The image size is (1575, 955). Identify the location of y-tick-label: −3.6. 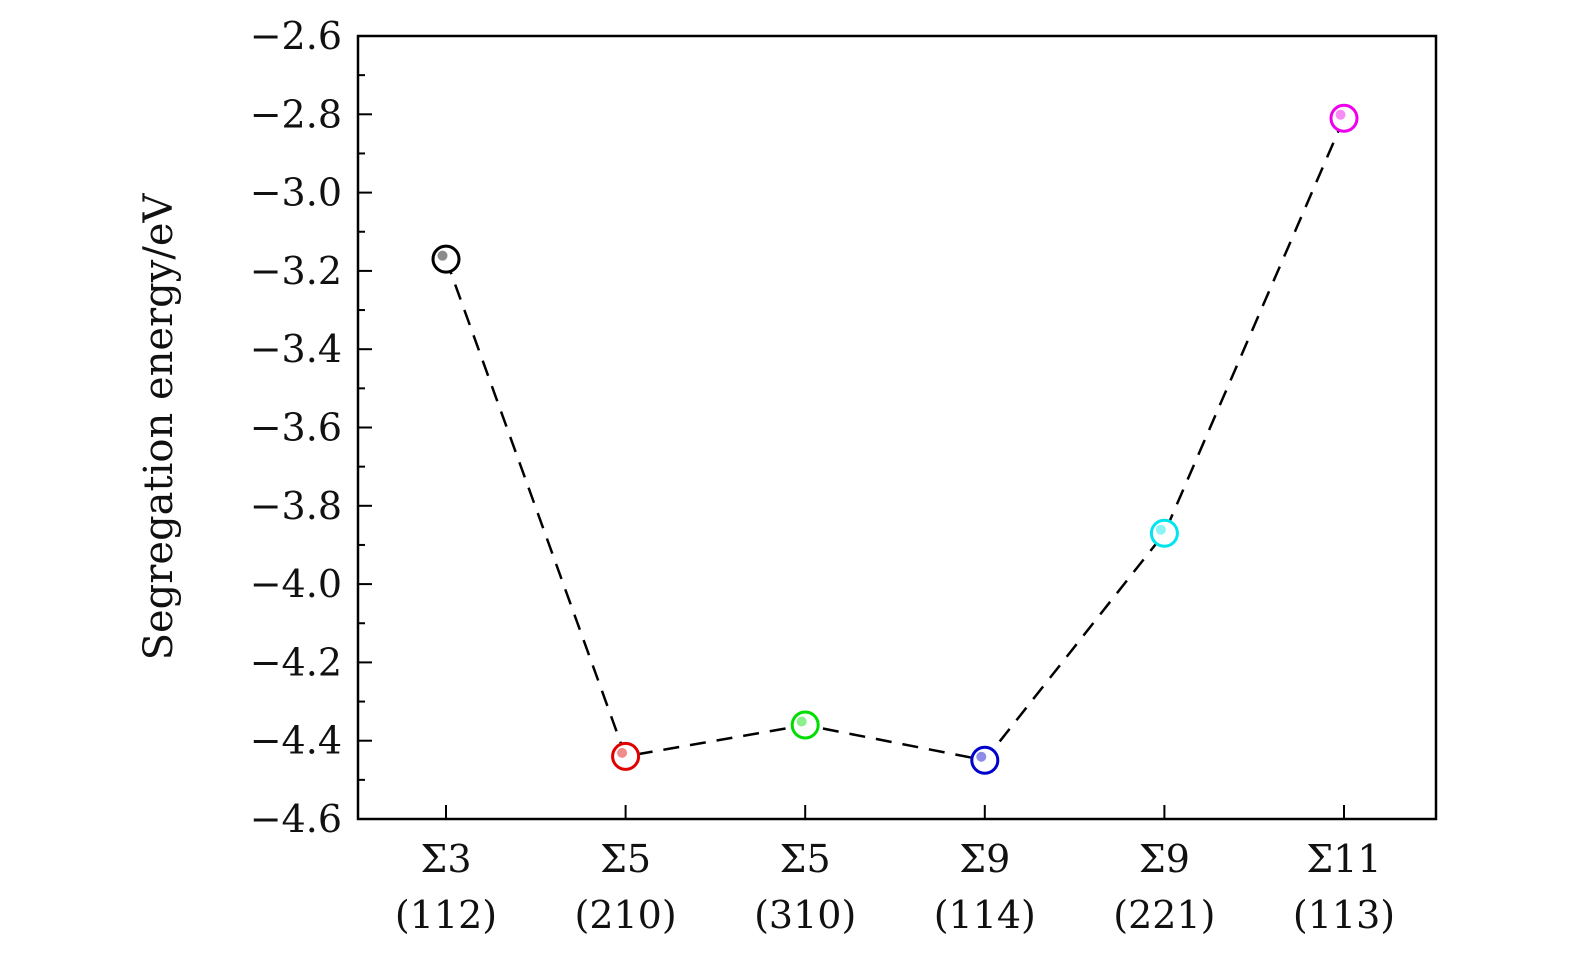
(296, 428).